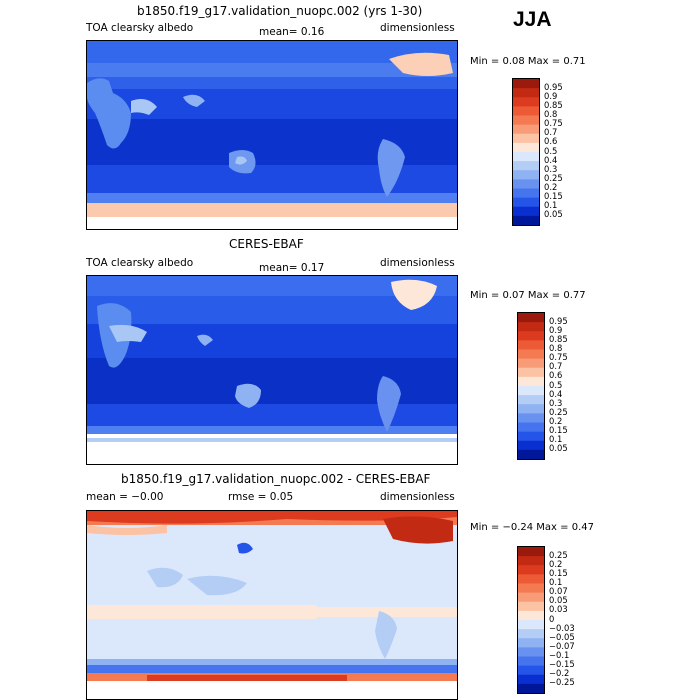 The width and height of the screenshot is (700, 700). I want to click on panel1-mean: mean= 0.16, so click(292, 32).